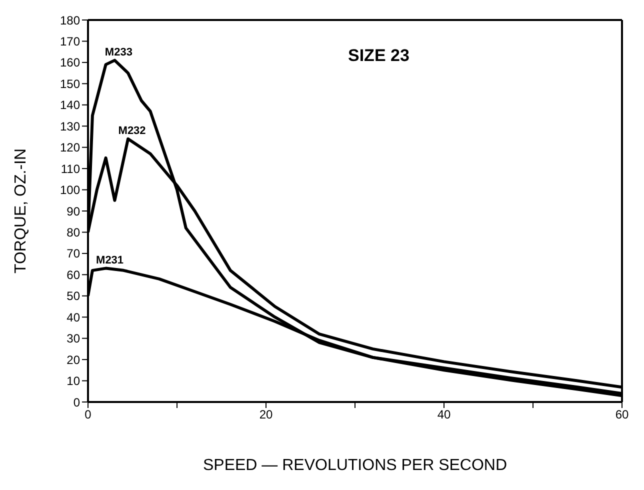 The width and height of the screenshot is (644, 490). I want to click on y-tick-label: 10, so click(73, 381).